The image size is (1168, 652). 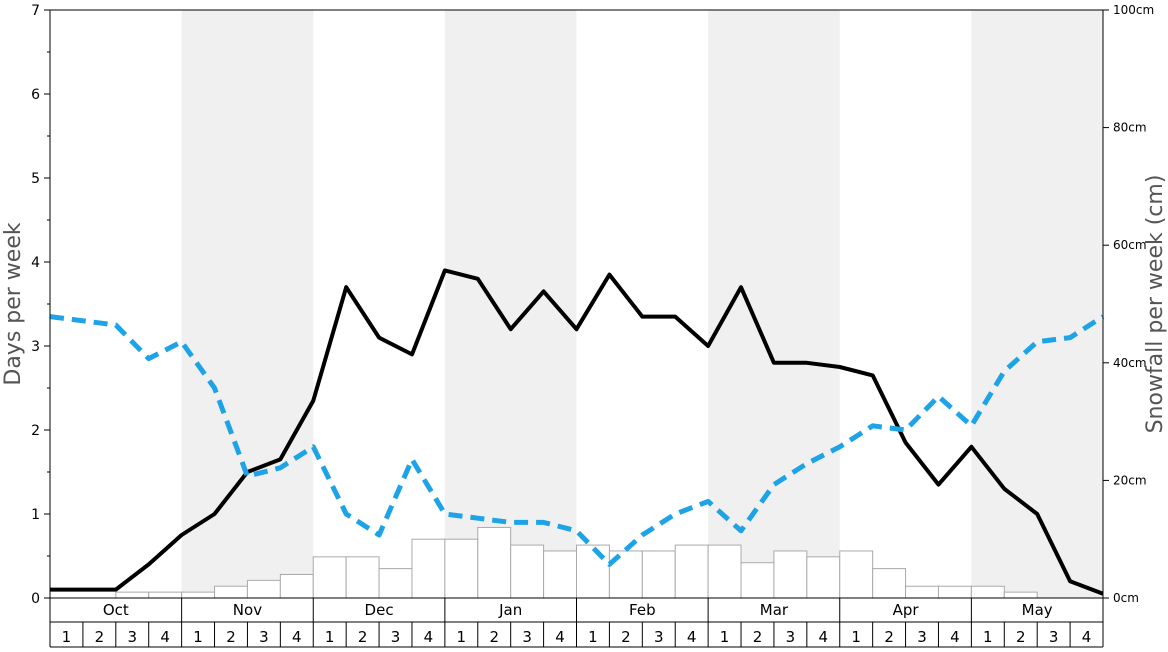 What do you see at coordinates (35, 431) in the screenshot?
I see `left-tick-label-2: 2` at bounding box center [35, 431].